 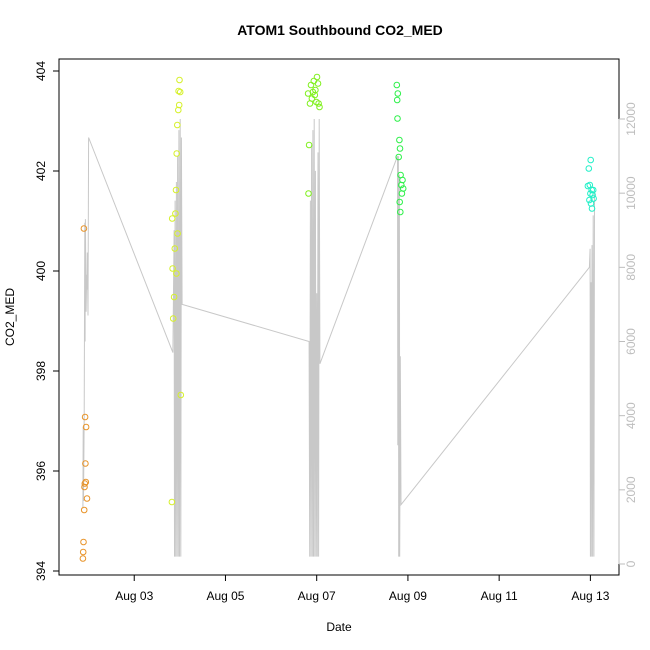 I want to click on x-tick-label: Aug 05, so click(x=225, y=596).